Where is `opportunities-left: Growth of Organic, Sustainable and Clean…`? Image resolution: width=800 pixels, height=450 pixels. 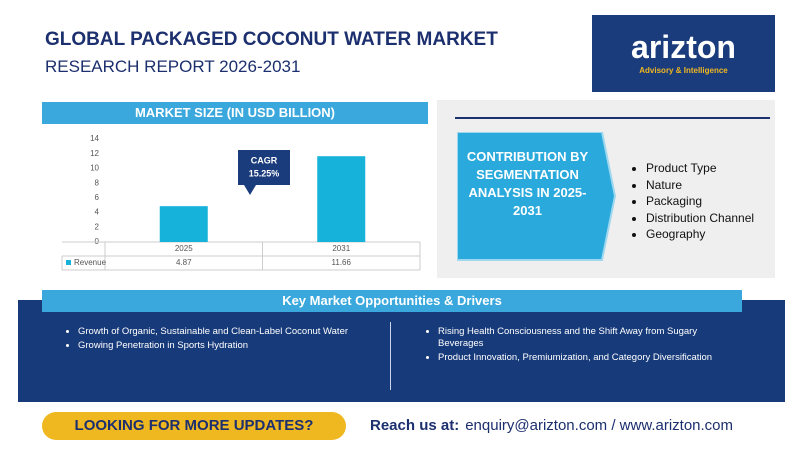
opportunities-left: Growth of Organic, Sustainable and Clean… is located at coordinates (216, 340).